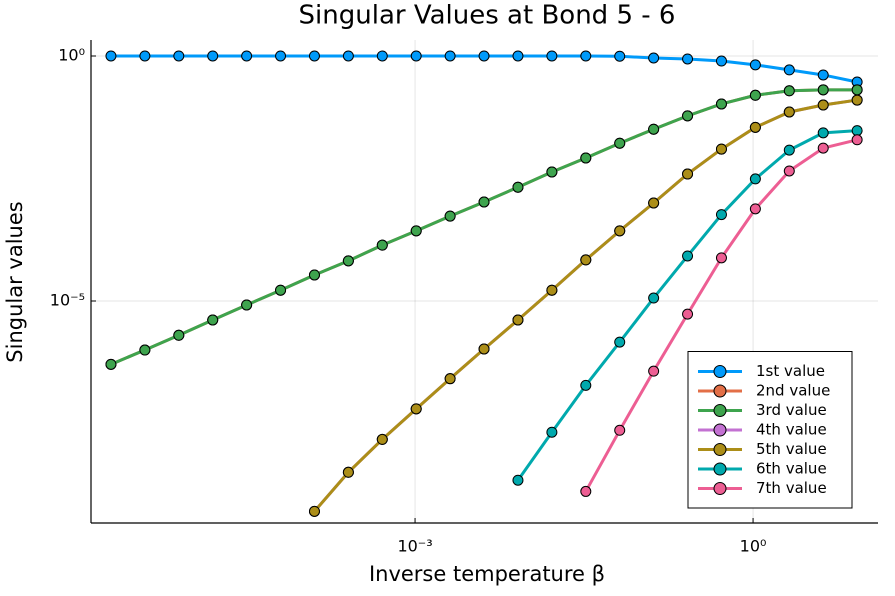 Image resolution: width=895 pixels, height=596 pixels. I want to click on x-tick-label: 10⁰, so click(753, 546).